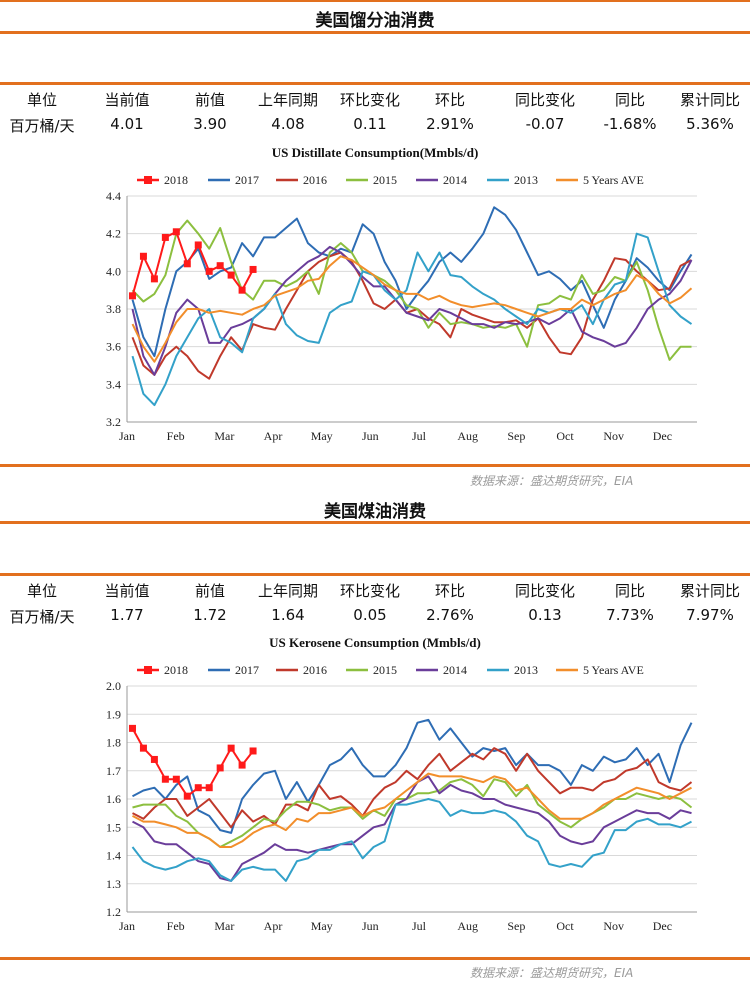  I want to click on x-tick-label-sep: Sep, so click(516, 926).